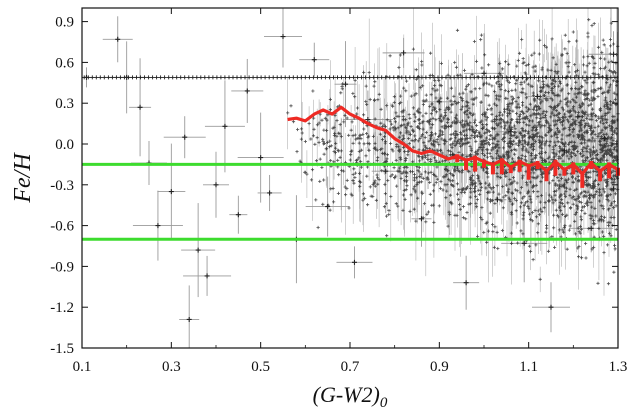 The image size is (630, 414). Describe the element at coordinates (171, 367) in the screenshot. I see `x-tick-label: 0.3` at that location.